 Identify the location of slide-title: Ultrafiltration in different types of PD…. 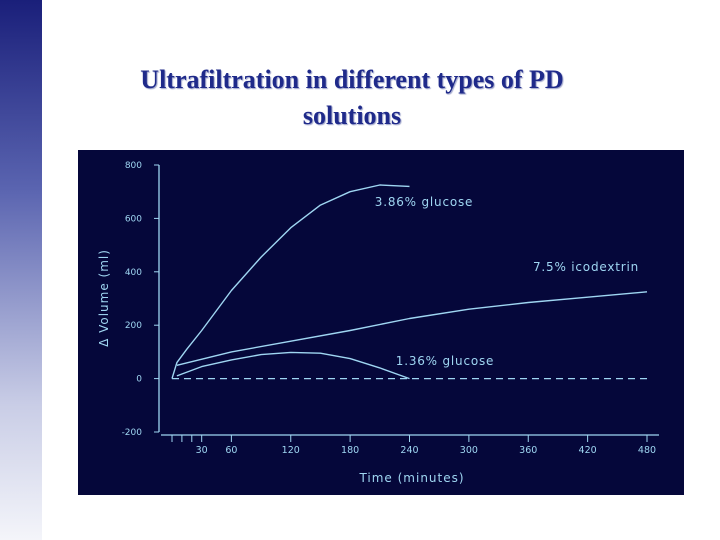
(352, 98).